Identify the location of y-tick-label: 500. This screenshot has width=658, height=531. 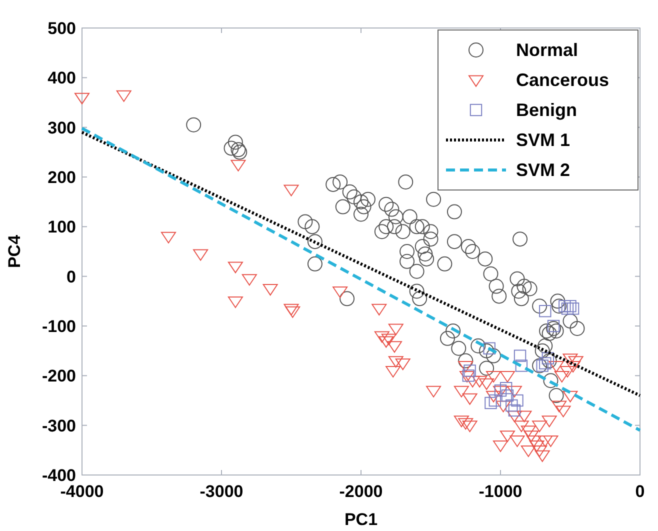
(62, 28).